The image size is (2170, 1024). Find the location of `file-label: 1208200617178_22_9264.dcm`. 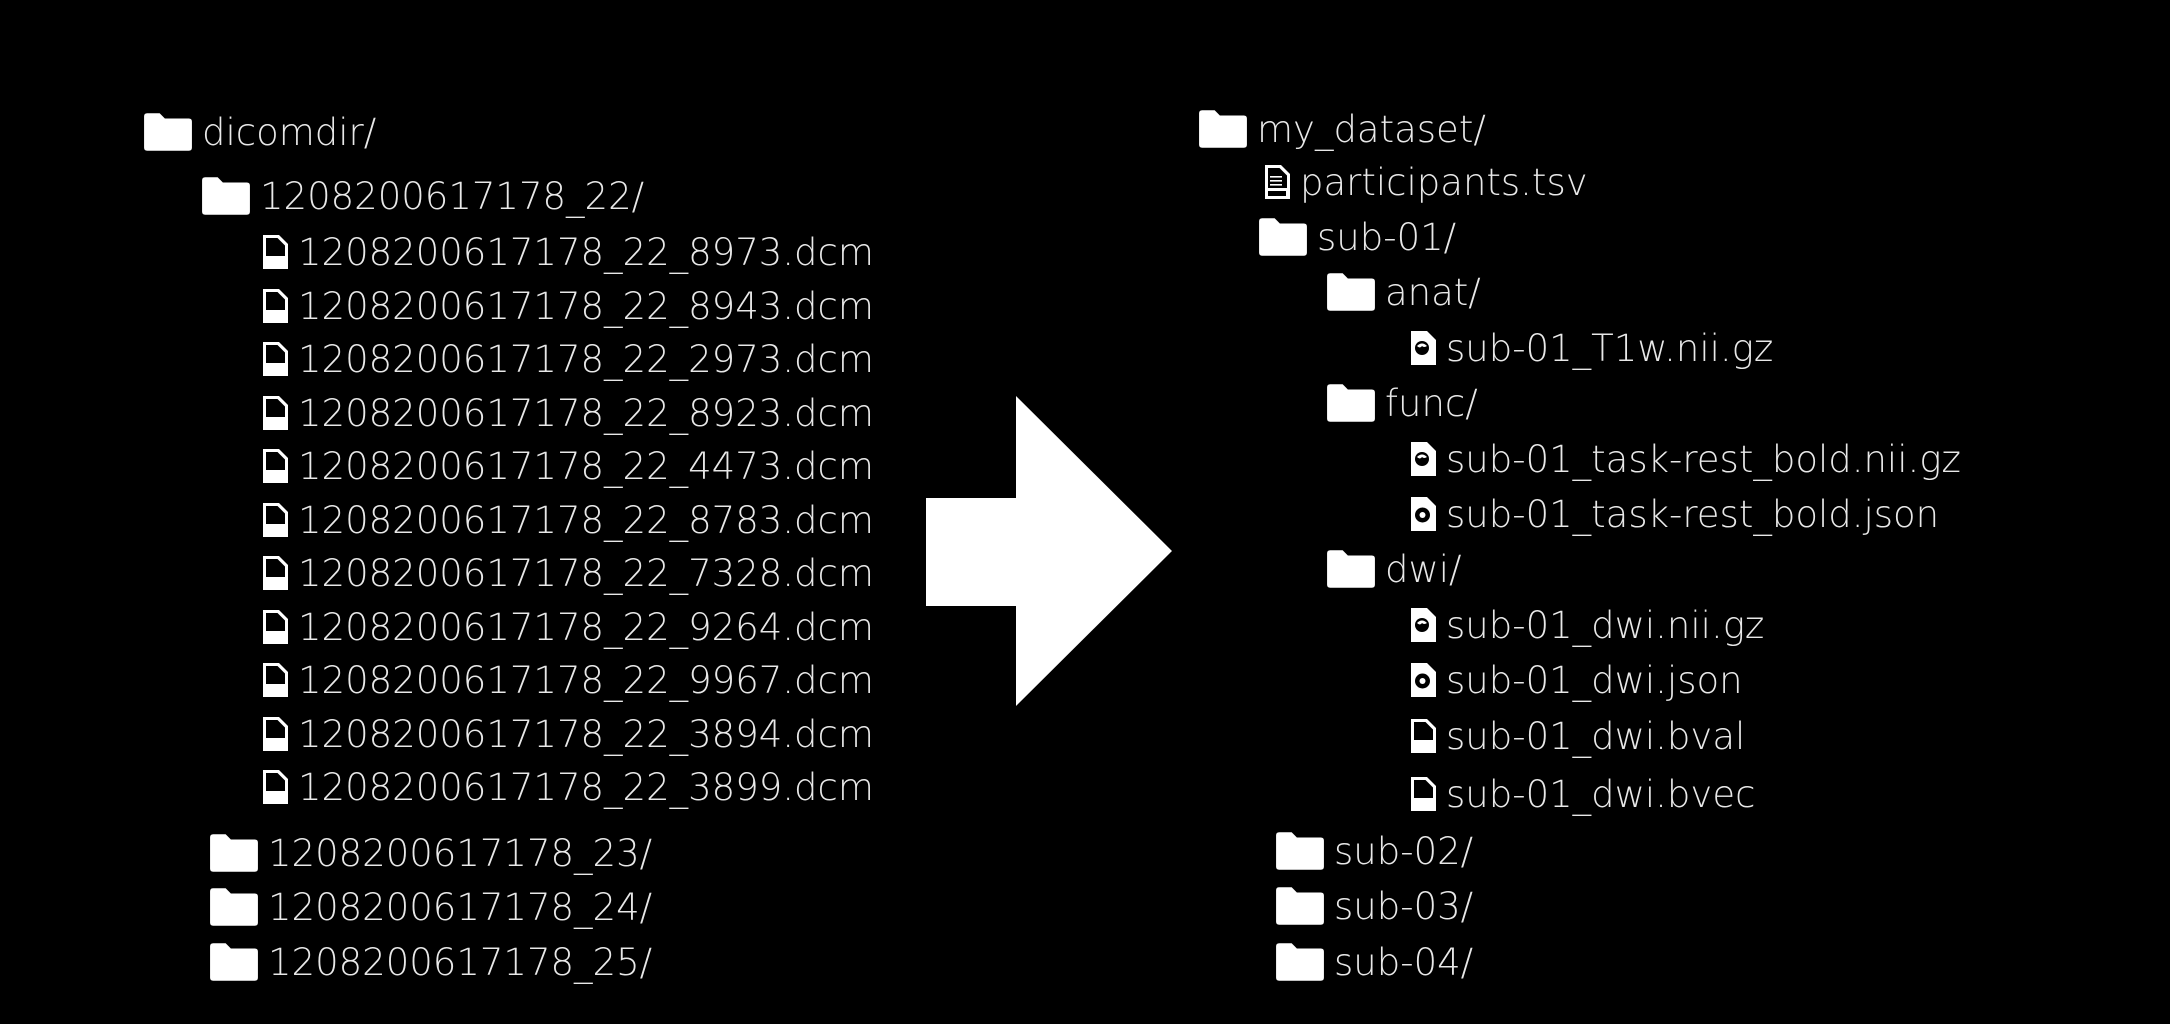

file-label: 1208200617178_22_9264.dcm is located at coordinates (586, 627).